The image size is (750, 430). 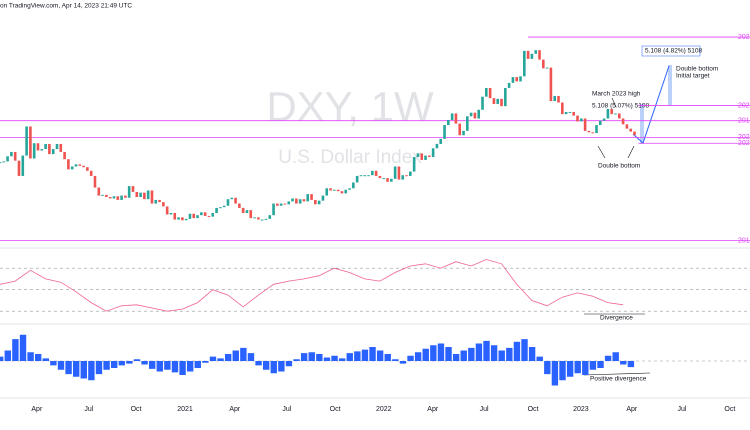 What do you see at coordinates (744, 121) in the screenshot?
I see `level-label: 2017` at bounding box center [744, 121].